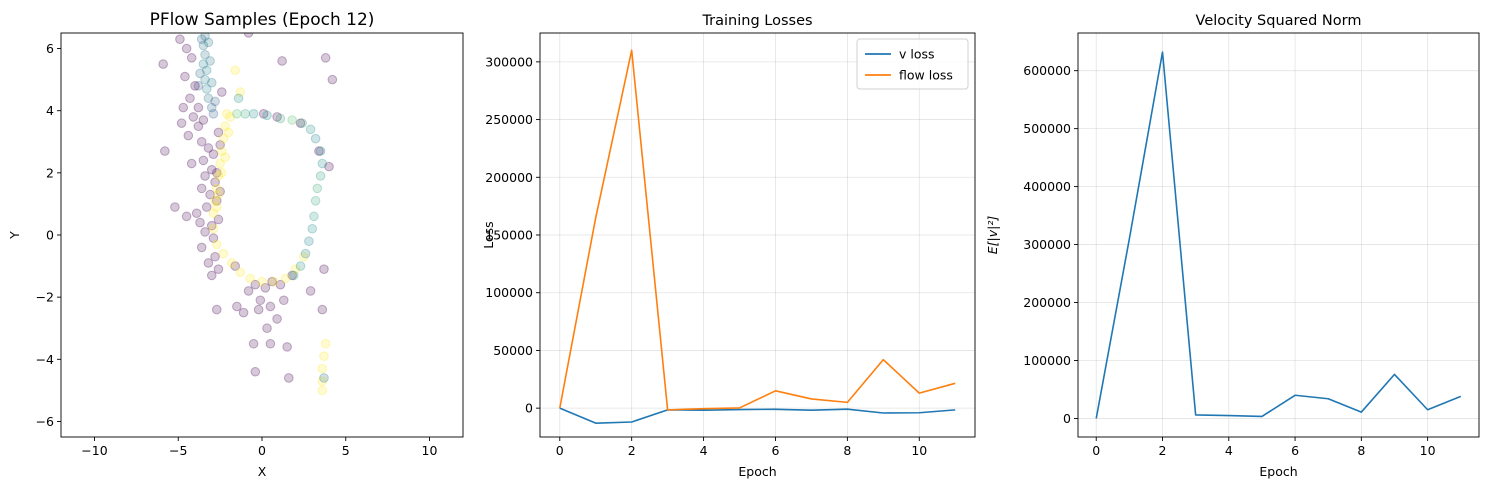  I want to click on y-axis-label: E[|v|²], so click(992, 235).